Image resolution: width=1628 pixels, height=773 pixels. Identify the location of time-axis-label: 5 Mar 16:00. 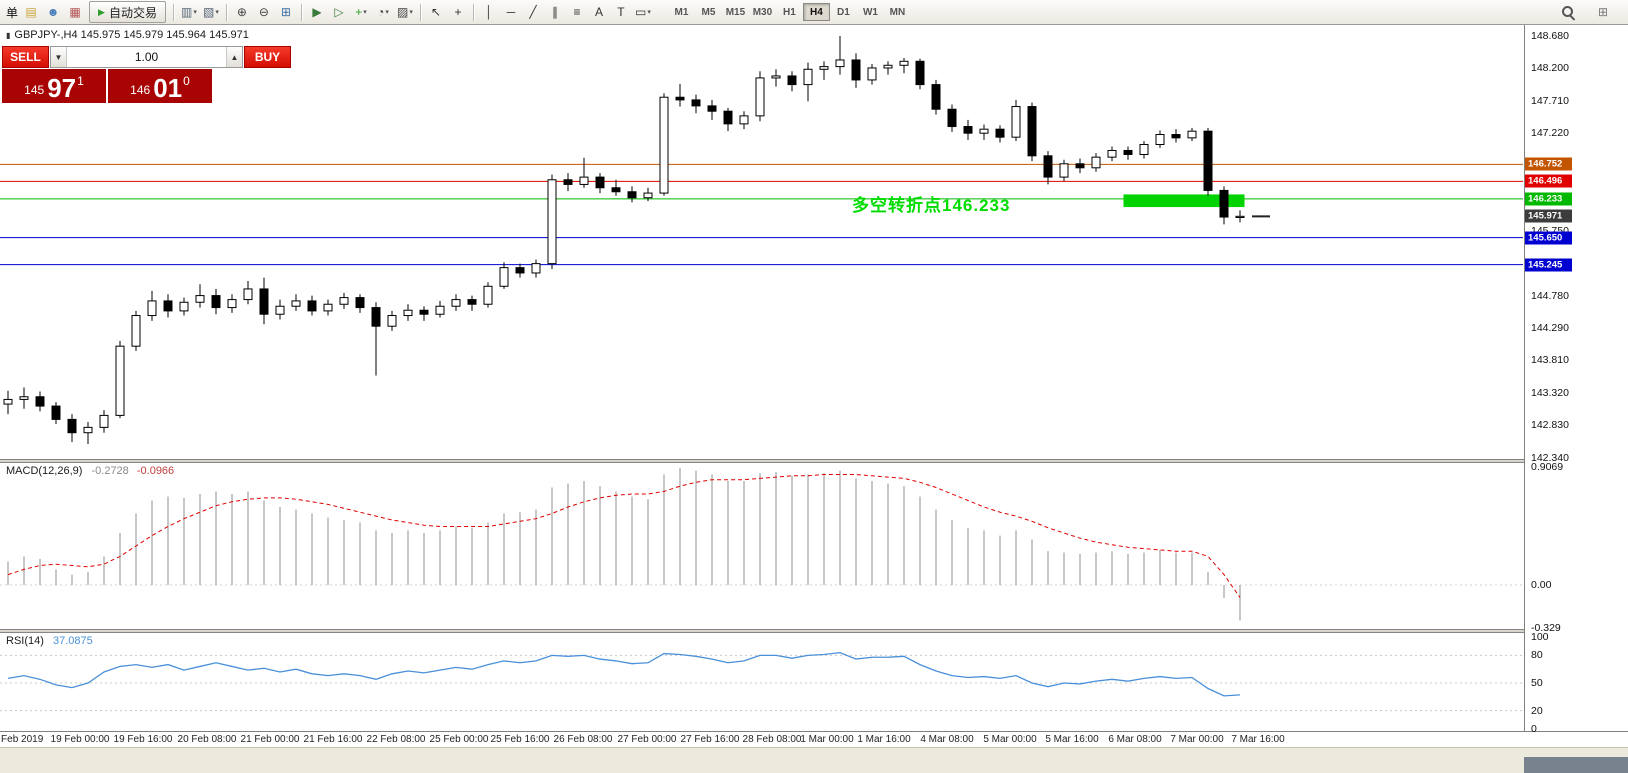
(1072, 739).